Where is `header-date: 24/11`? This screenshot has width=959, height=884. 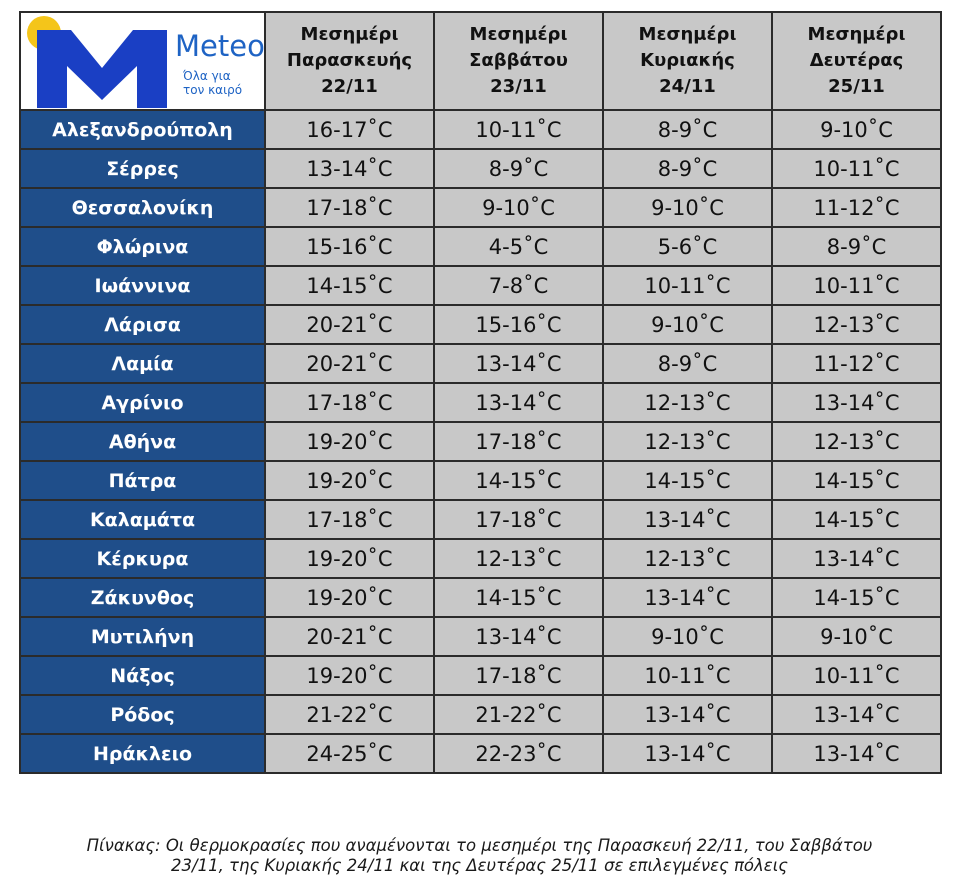
header-date: 24/11 is located at coordinates (687, 86).